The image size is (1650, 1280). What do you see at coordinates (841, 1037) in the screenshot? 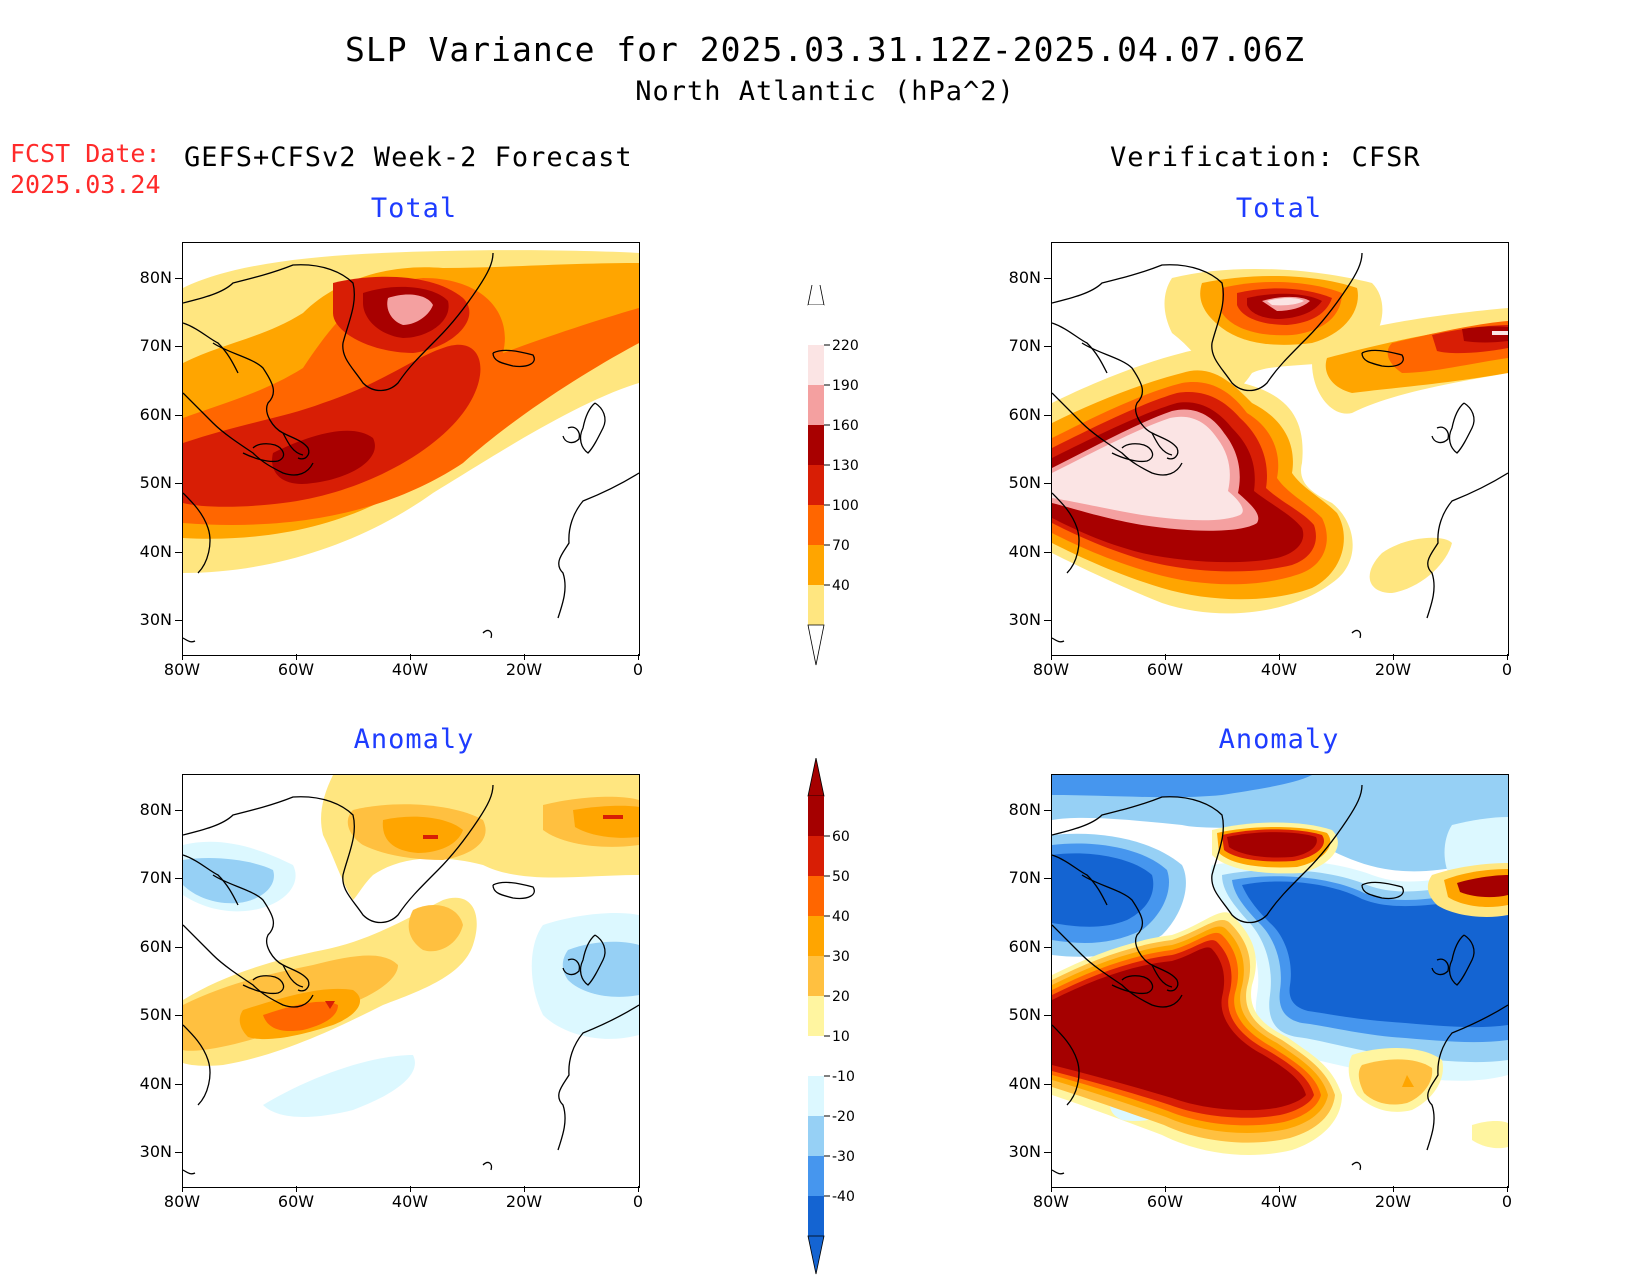
I see `colorbar-label: 10` at bounding box center [841, 1037].